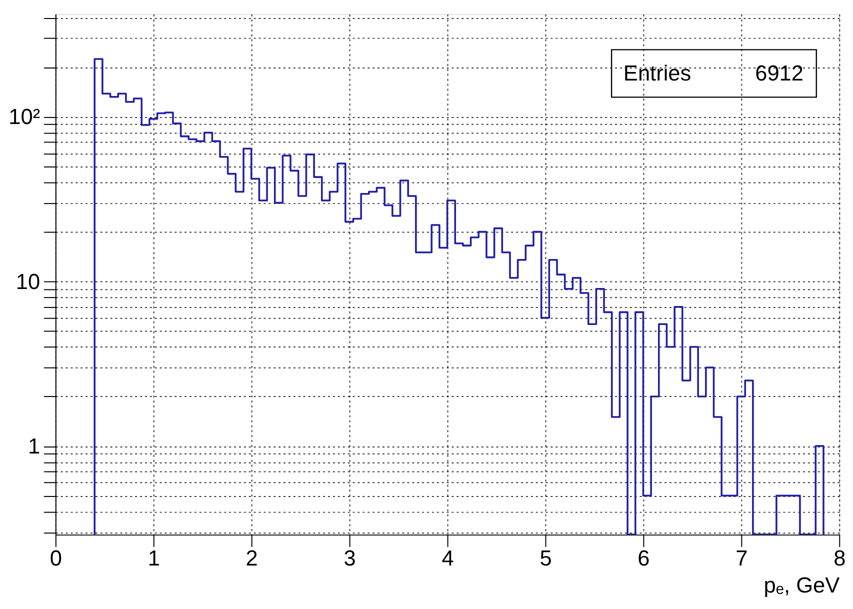 The image size is (853, 609). Describe the element at coordinates (28, 281) in the screenshot. I see `y-tick-label: 10` at that location.